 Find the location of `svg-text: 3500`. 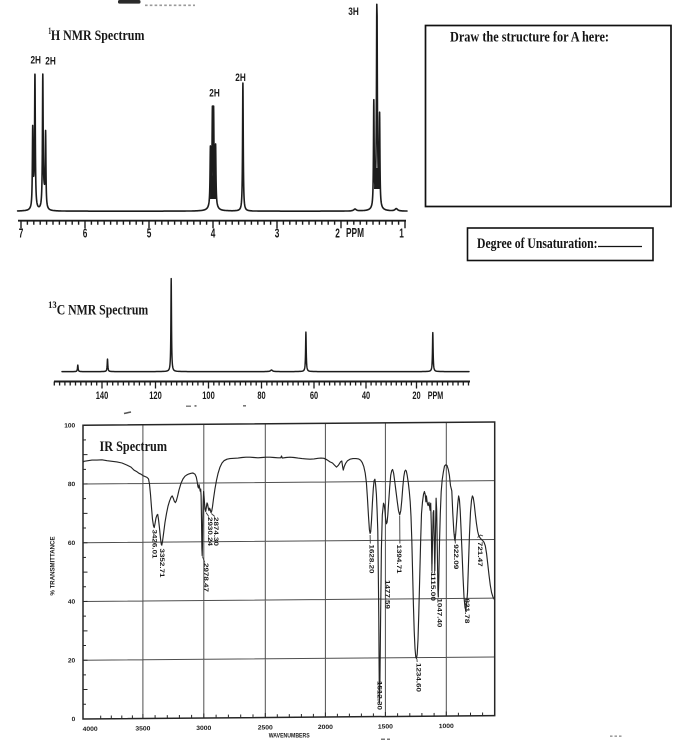

svg-text: 3500 is located at coordinates (143, 728).